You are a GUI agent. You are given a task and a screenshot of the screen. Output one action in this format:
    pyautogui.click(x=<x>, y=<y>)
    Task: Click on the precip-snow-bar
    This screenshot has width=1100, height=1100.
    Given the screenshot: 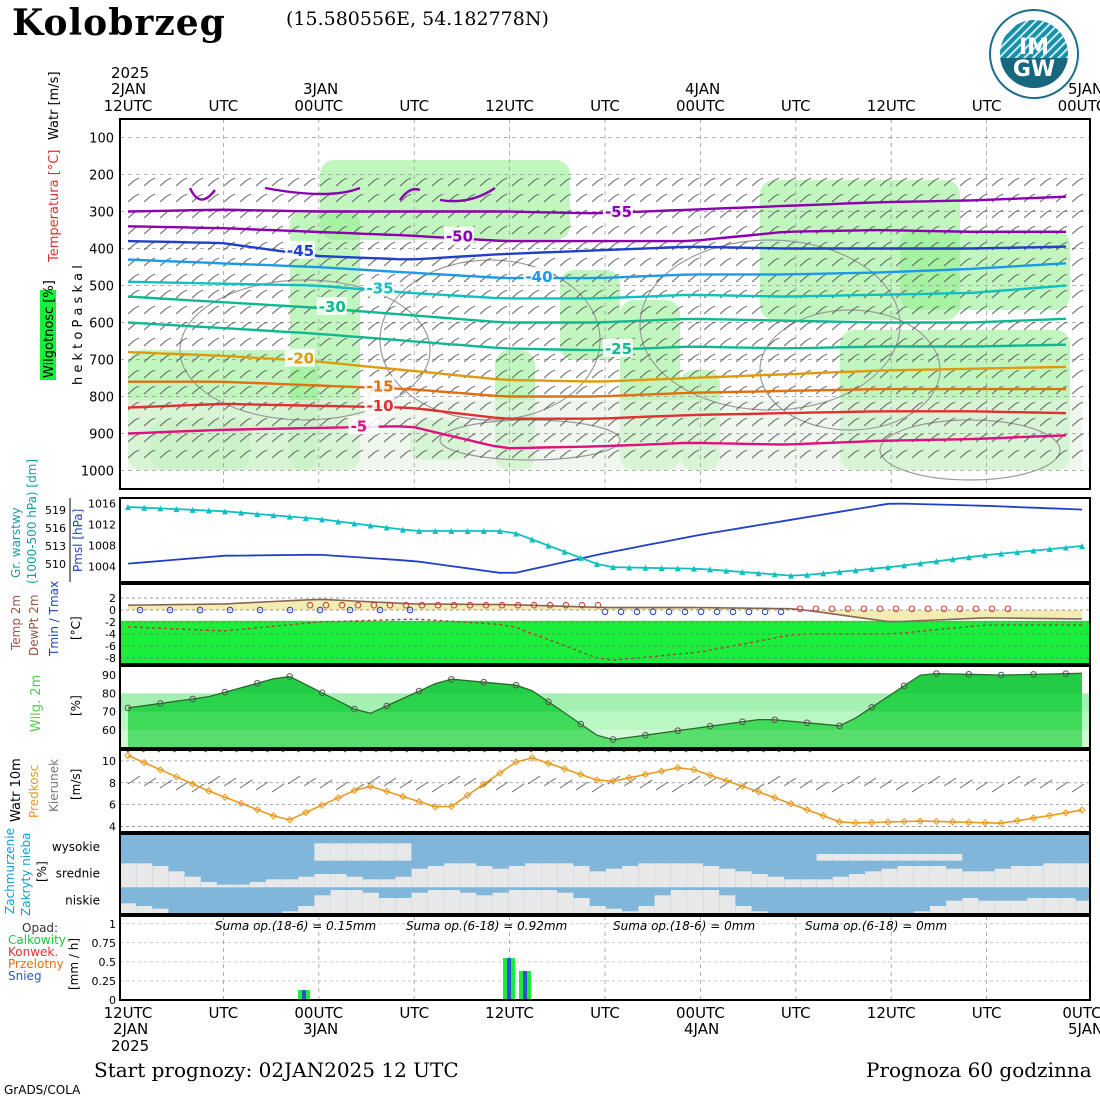 What is the action you would take?
    pyautogui.click(x=304, y=995)
    